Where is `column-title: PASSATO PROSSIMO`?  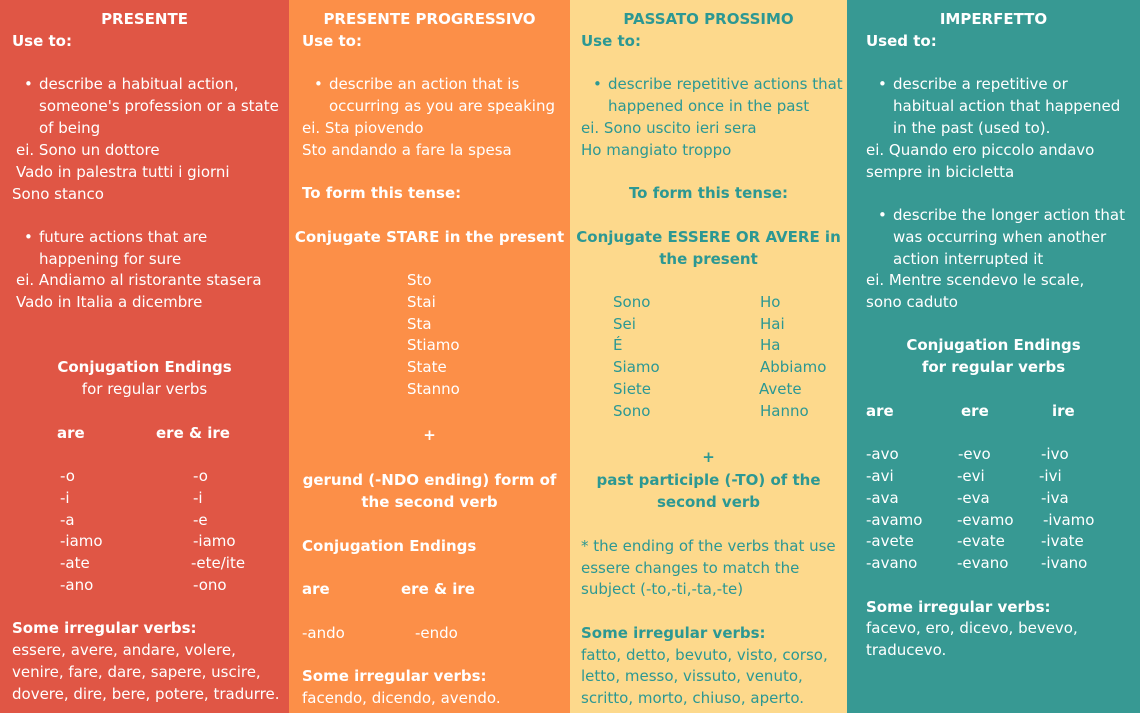
column-title: PASSATO PROSSIMO is located at coordinates (708, 19).